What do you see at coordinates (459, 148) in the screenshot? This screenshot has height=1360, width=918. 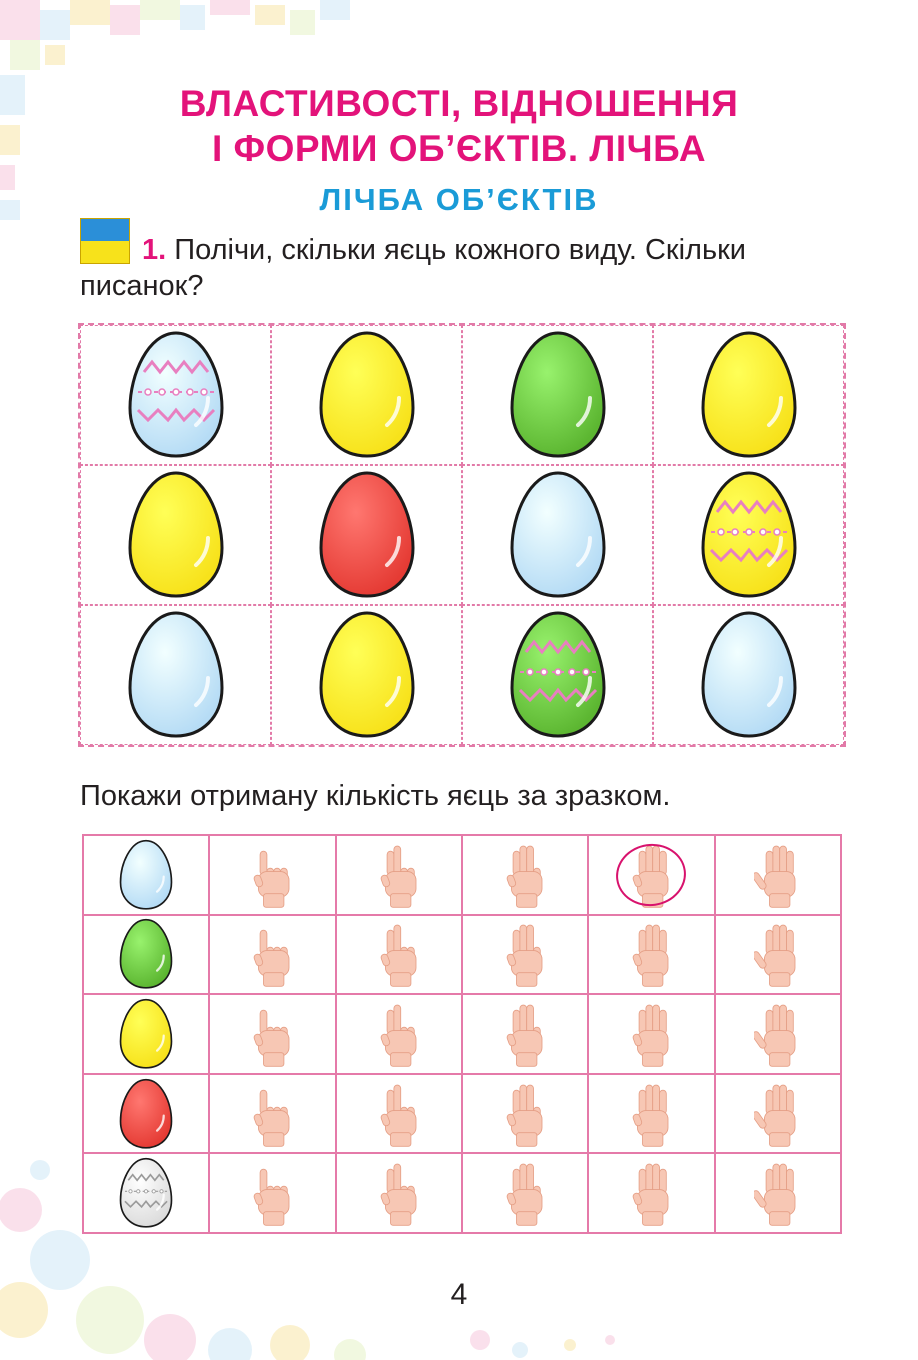 I see `page-title-line2: І ФОРМИ ОБ’ЄКТІВ. ЛІЧБА` at bounding box center [459, 148].